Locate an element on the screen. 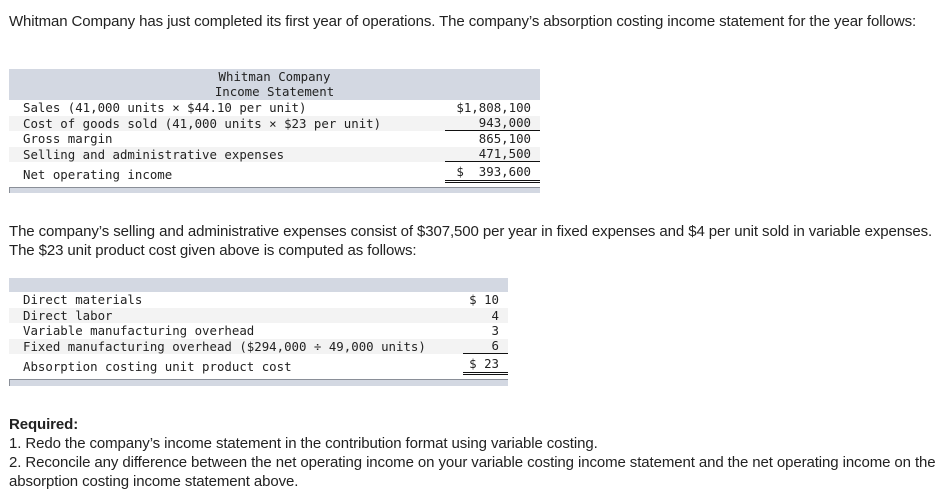 The width and height of the screenshot is (951, 496). income-statement-header: Whitman Company Income Statement is located at coordinates (274, 84).